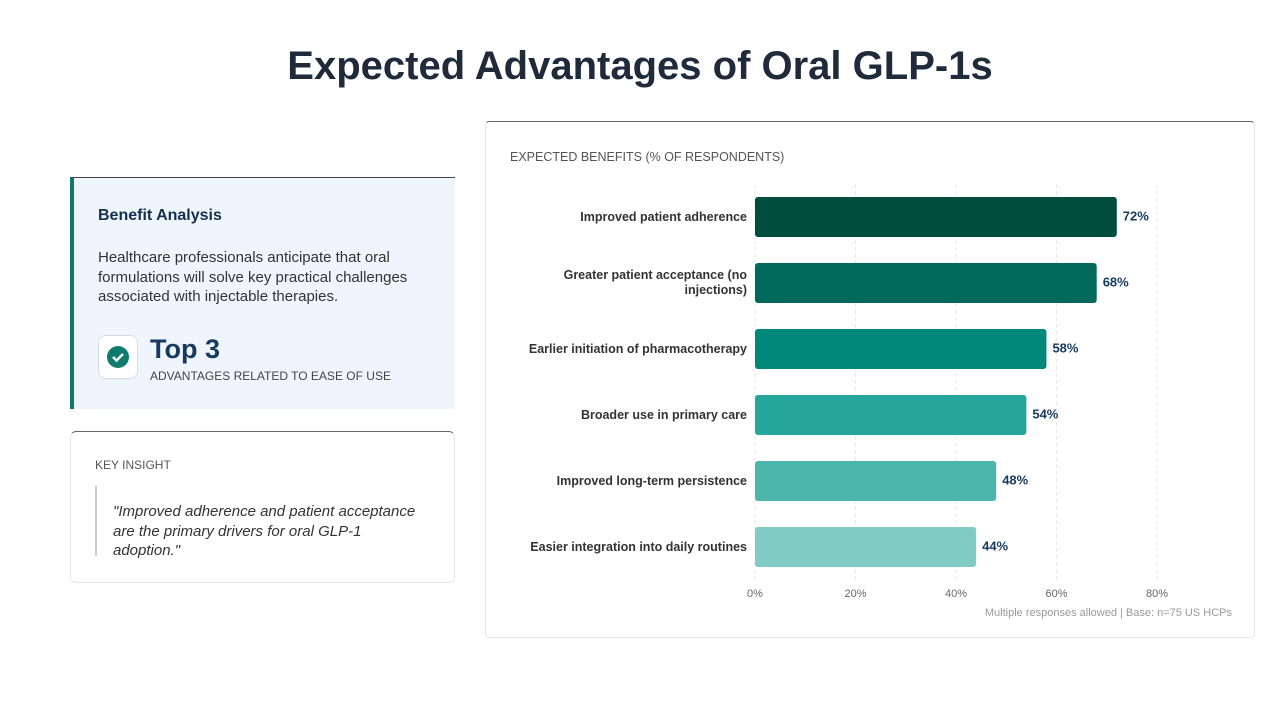 The width and height of the screenshot is (1280, 720). What do you see at coordinates (1136, 215) in the screenshot?
I see `value-label: 72%` at bounding box center [1136, 215].